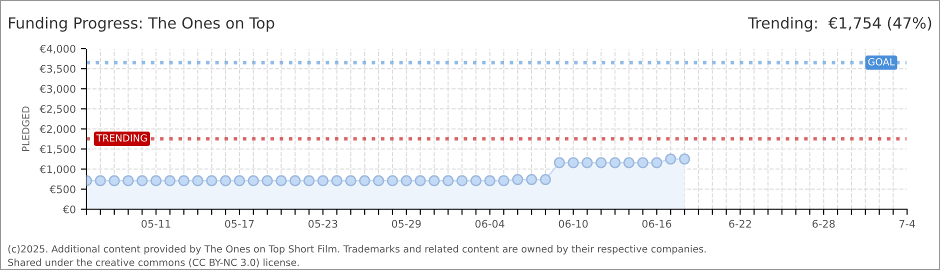  Describe the element at coordinates (740, 224) in the screenshot. I see `x-tick-label: 6-22` at that location.